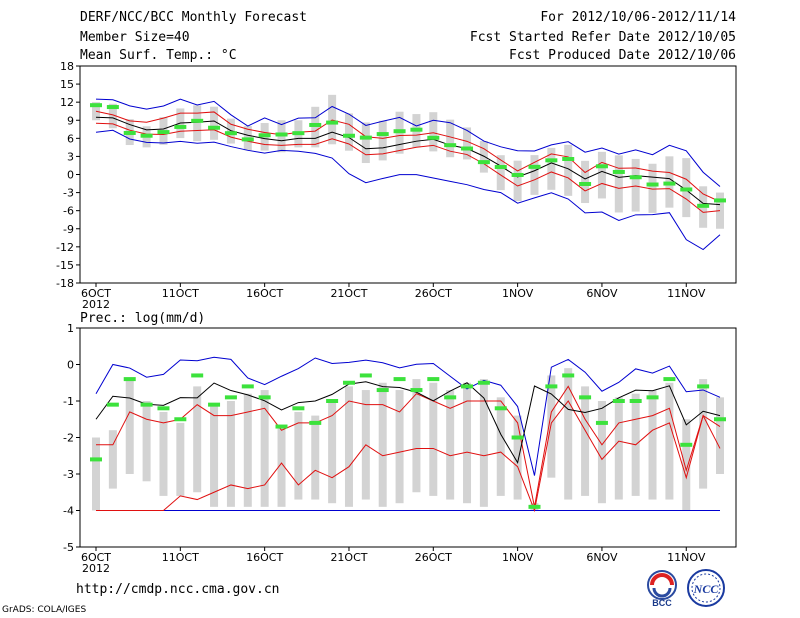 This screenshot has width=800, height=618. What do you see at coordinates (70, 120) in the screenshot?
I see `temp-ytick-label: 9` at bounding box center [70, 120].